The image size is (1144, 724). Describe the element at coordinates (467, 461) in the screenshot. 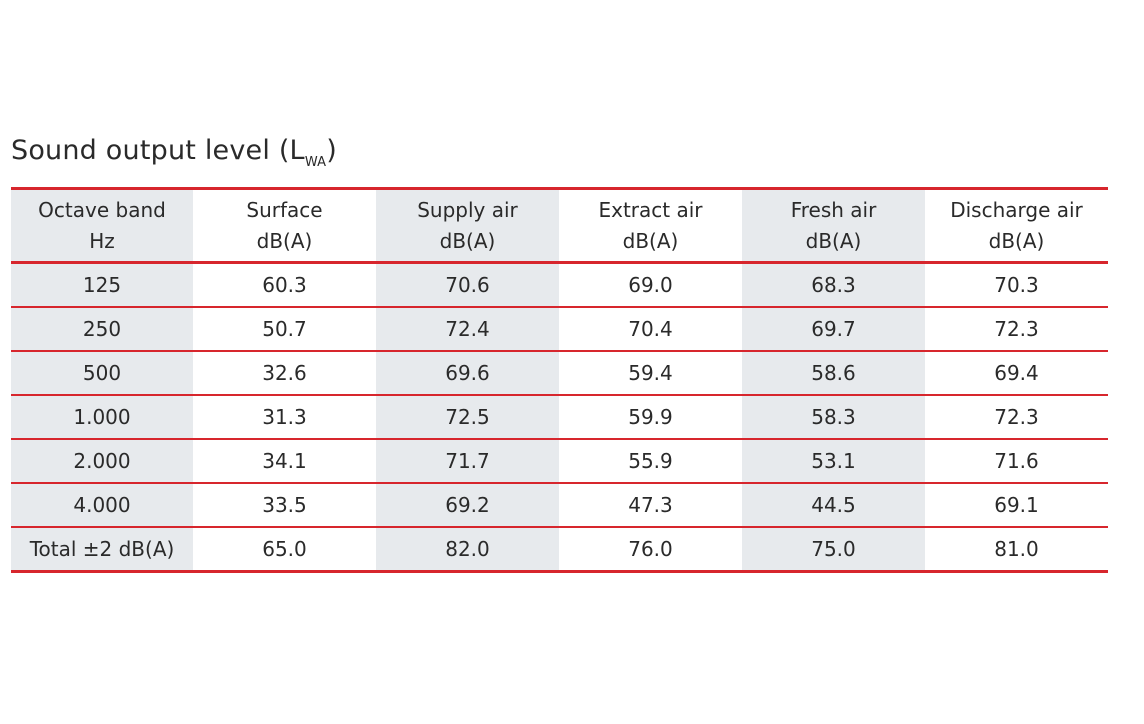

I see `cell-supply-air: 71.7` at that location.